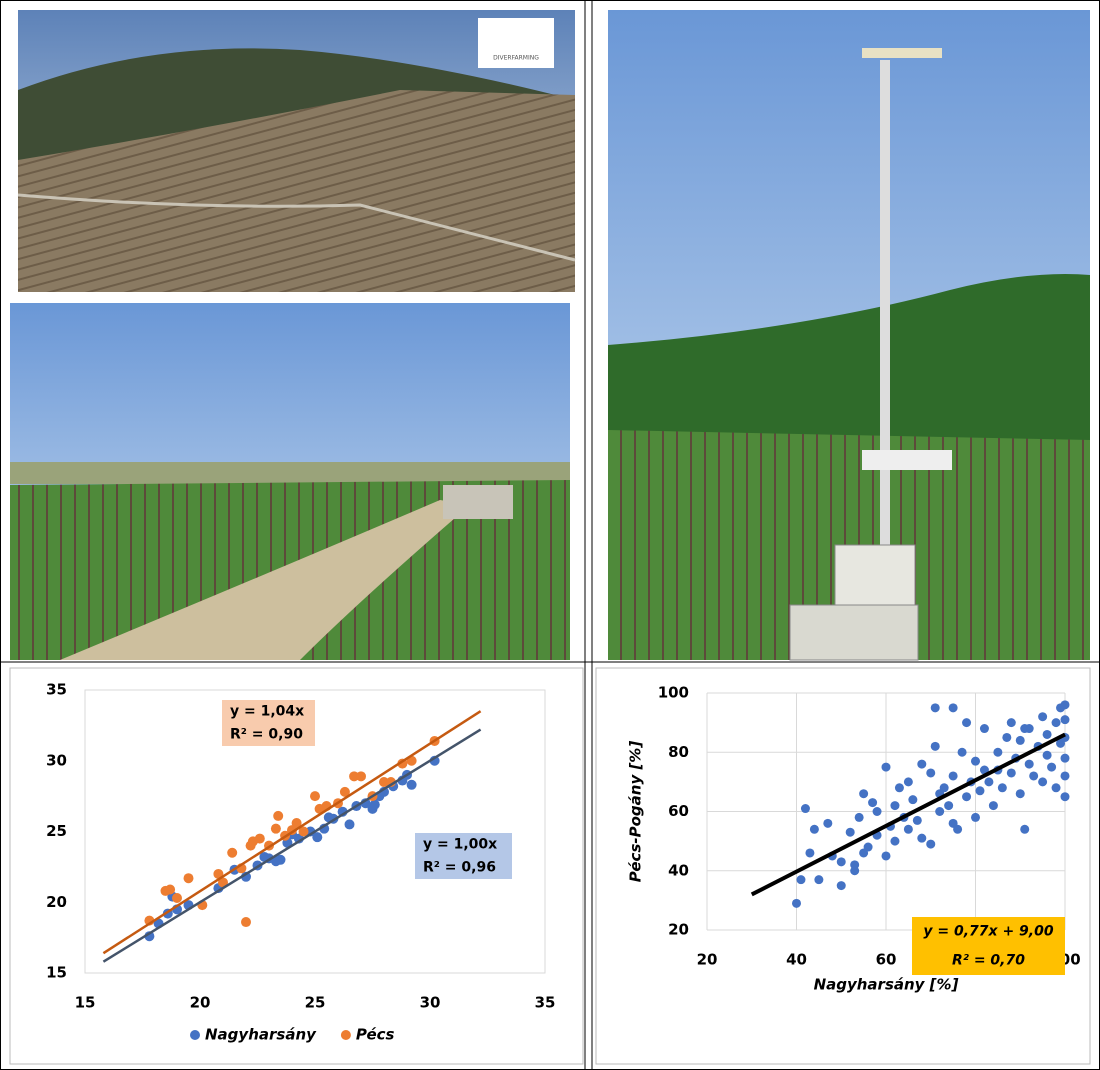 This screenshot has height=1070, width=1100. What do you see at coordinates (296, 151) in the screenshot?
I see `photo-aerial: DIVERFARMING` at bounding box center [296, 151].